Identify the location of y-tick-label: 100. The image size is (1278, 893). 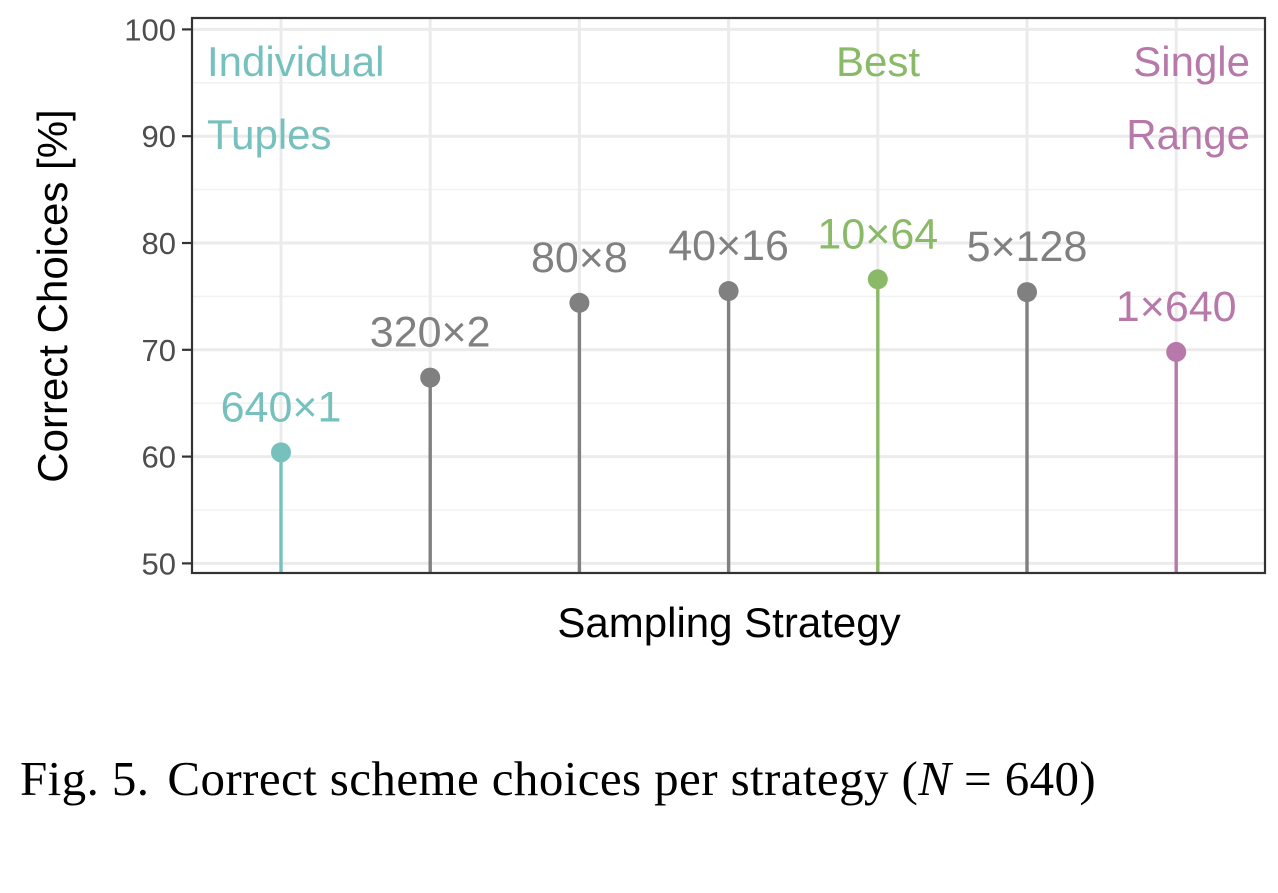
(150, 29).